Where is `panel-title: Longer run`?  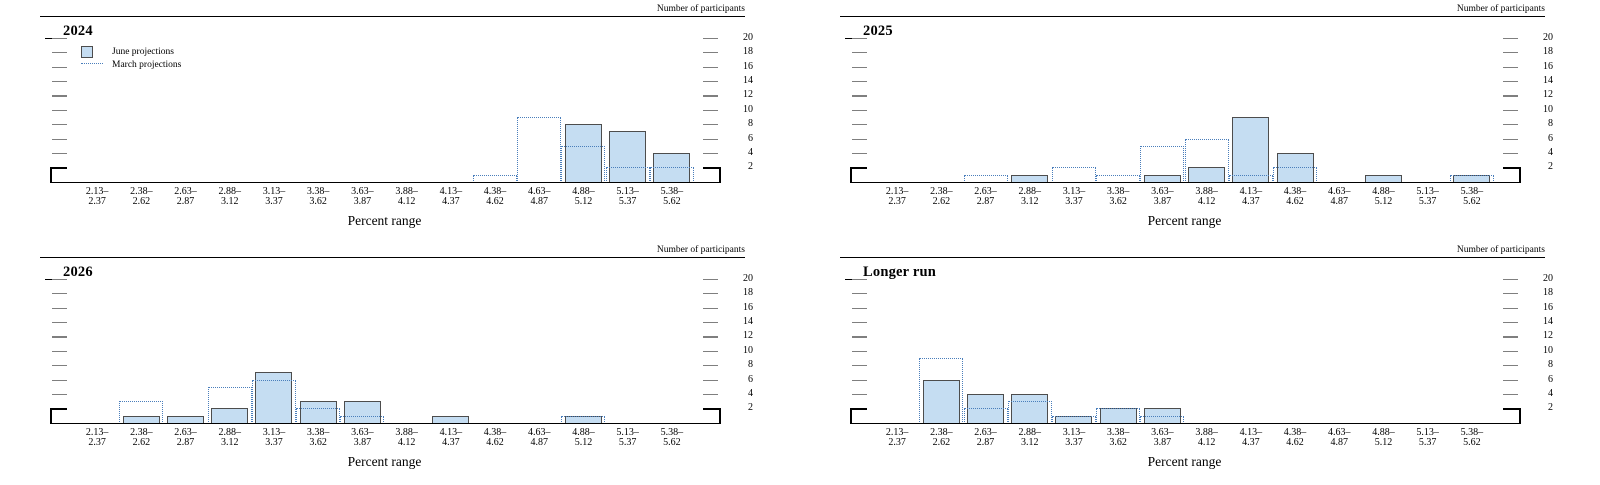
panel-title: Longer run is located at coordinates (900, 272).